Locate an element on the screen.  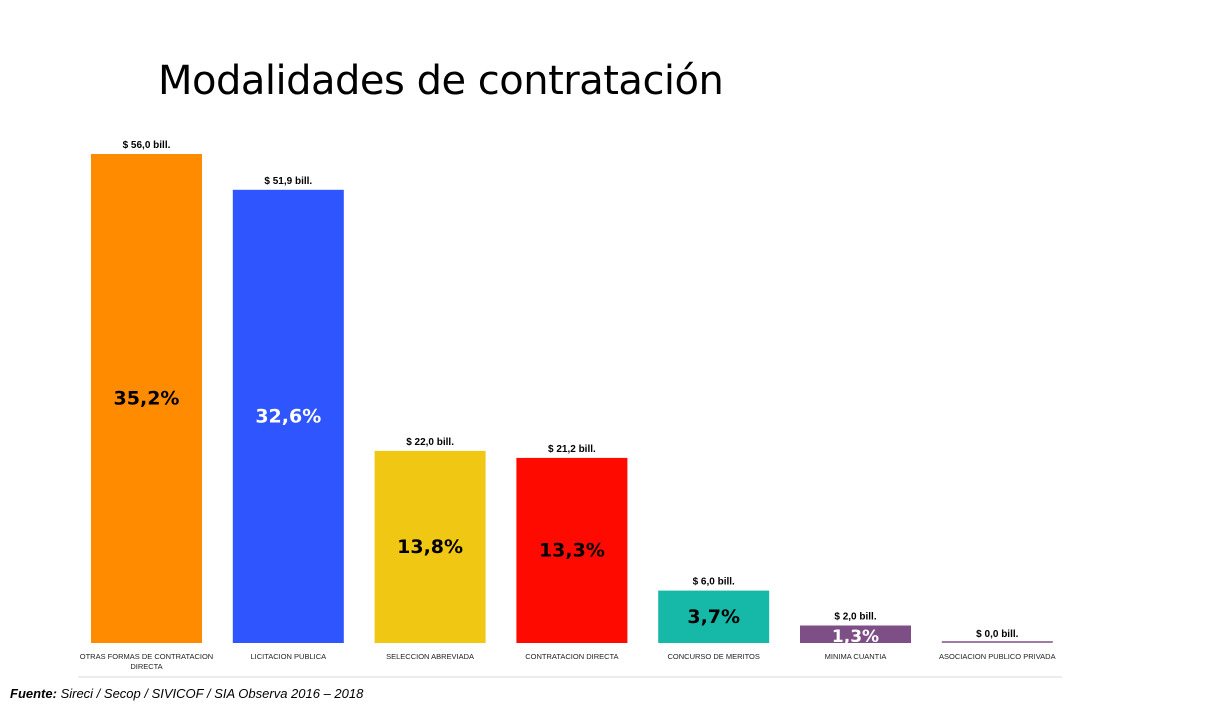
value-label-4: $ 6,0 bill. is located at coordinates (714, 582).